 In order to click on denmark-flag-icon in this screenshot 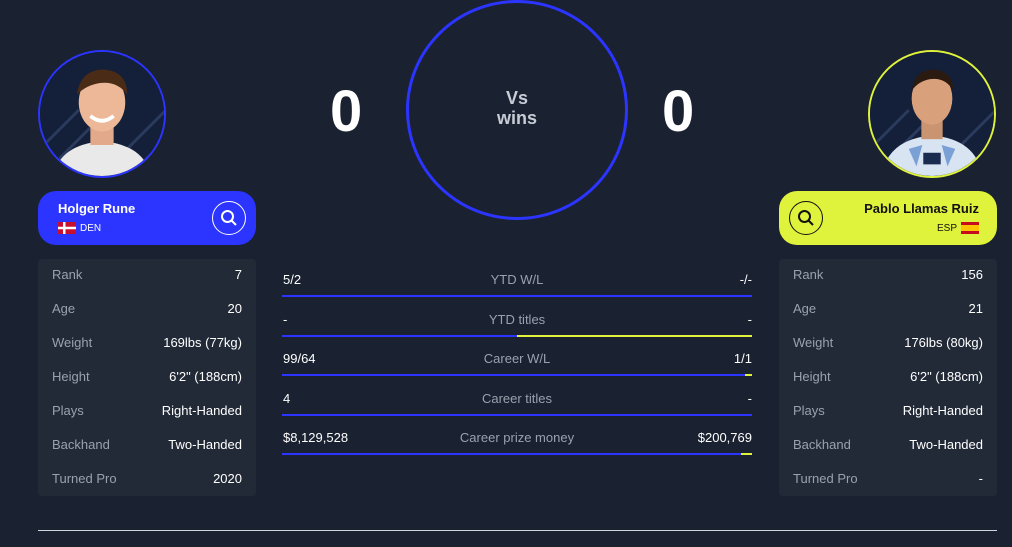, I will do `click(67, 228)`.